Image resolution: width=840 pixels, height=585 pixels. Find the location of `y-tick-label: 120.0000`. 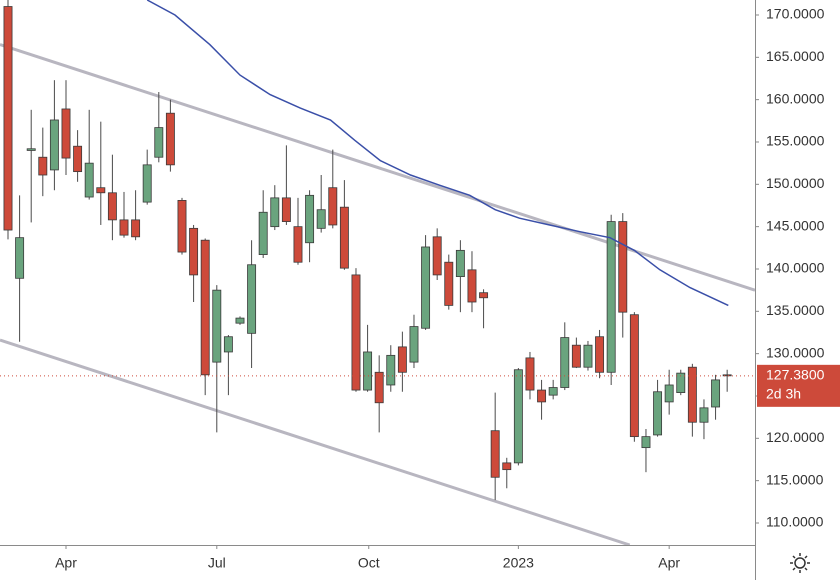

y-tick-label: 120.0000 is located at coordinates (795, 437).